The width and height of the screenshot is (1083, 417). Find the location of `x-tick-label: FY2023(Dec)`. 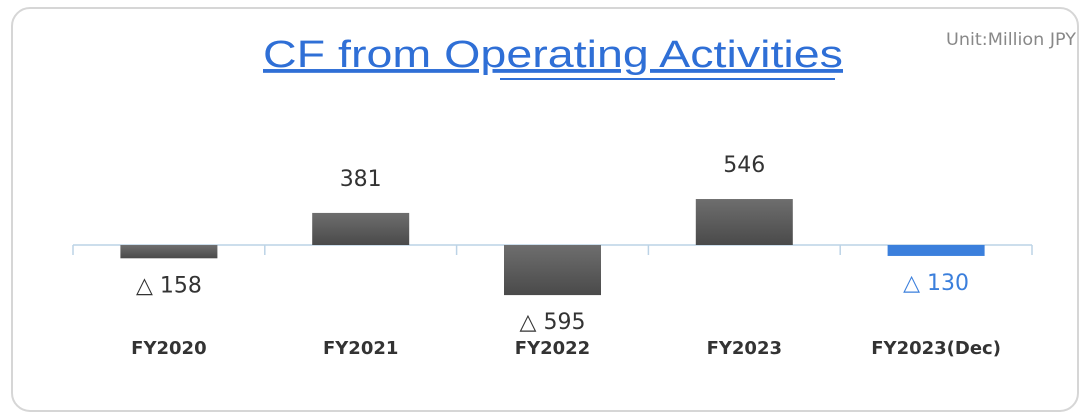

x-tick-label: FY2023(Dec) is located at coordinates (936, 348).